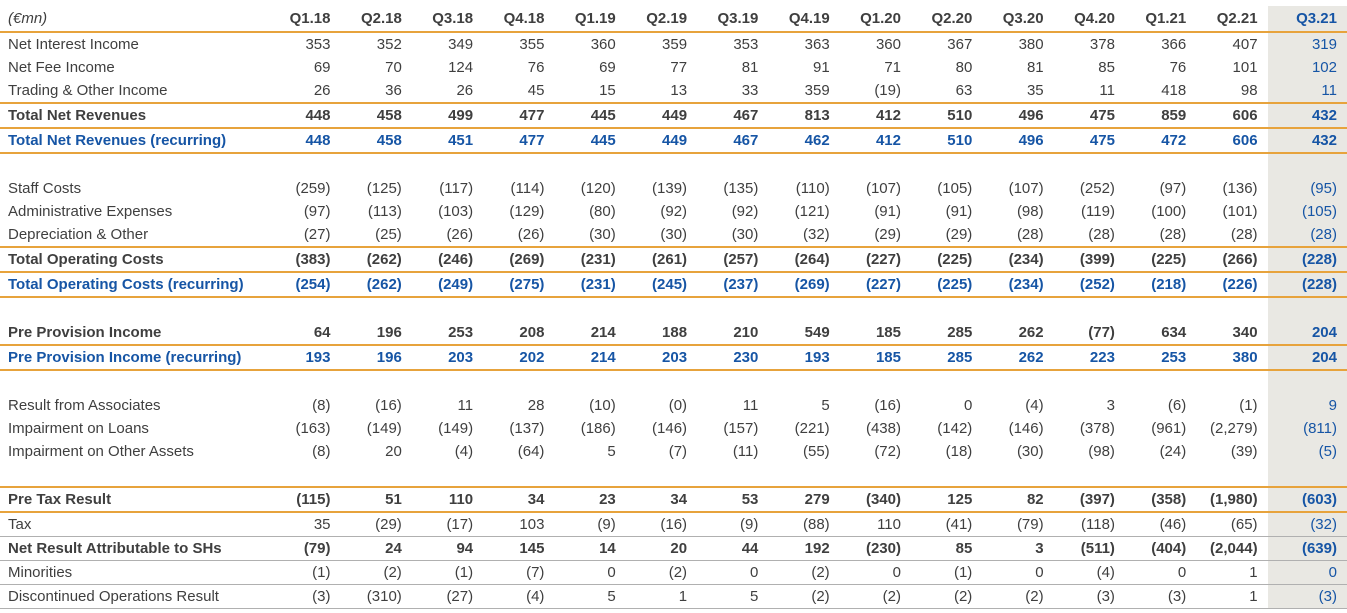  Describe the element at coordinates (527, 428) in the screenshot. I see `cell: (137)` at that location.